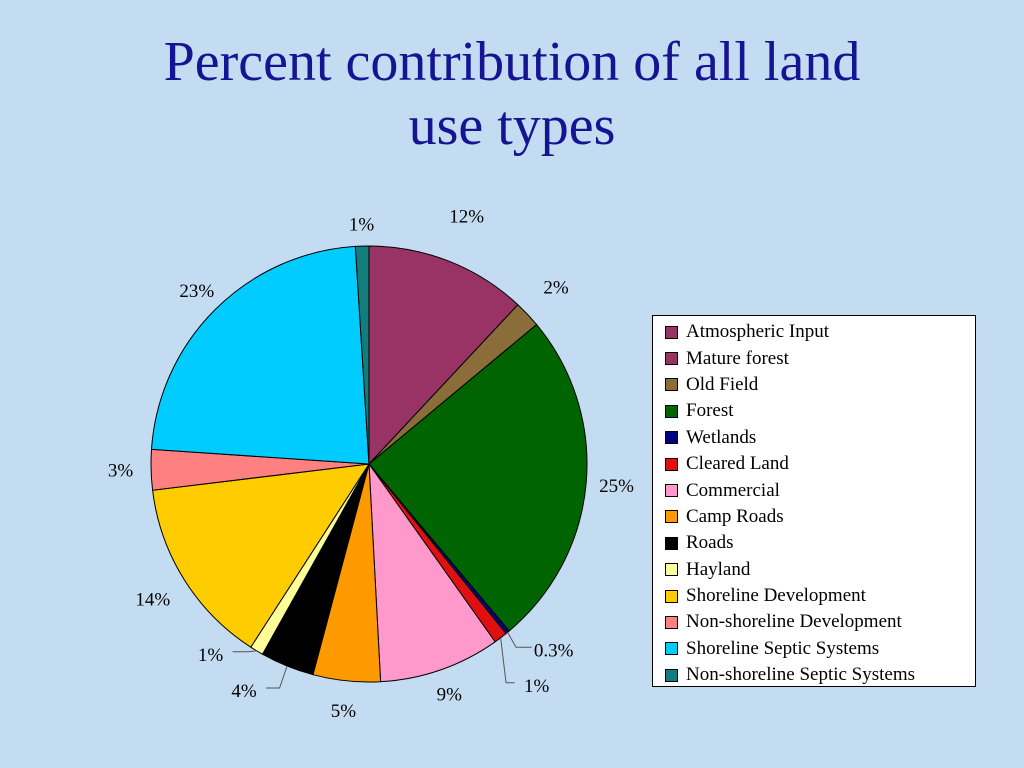 This screenshot has width=1024, height=768. What do you see at coordinates (820, 438) in the screenshot?
I see `legend-item-wetlands: Wetlands` at bounding box center [820, 438].